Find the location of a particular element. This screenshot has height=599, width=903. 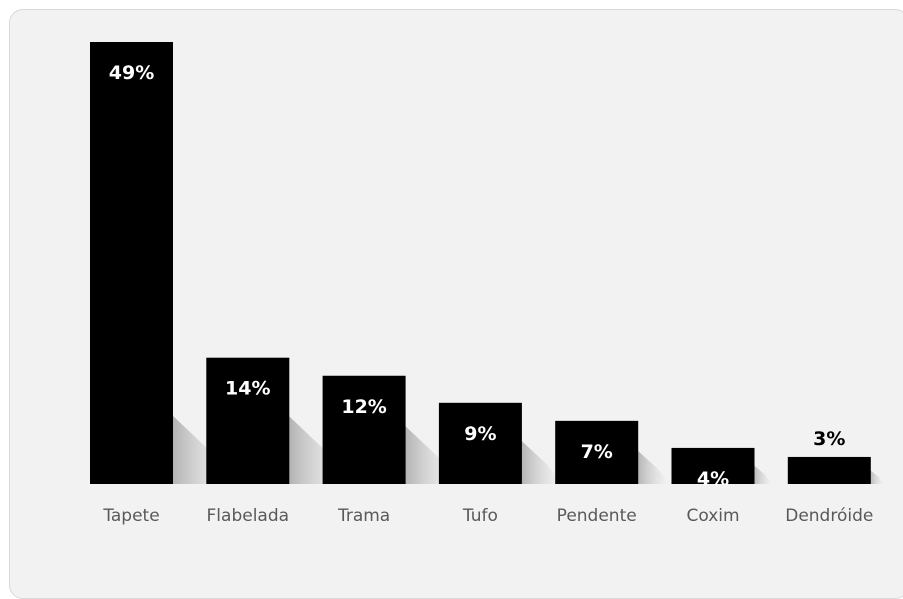

category-label: Coxim is located at coordinates (712, 516).